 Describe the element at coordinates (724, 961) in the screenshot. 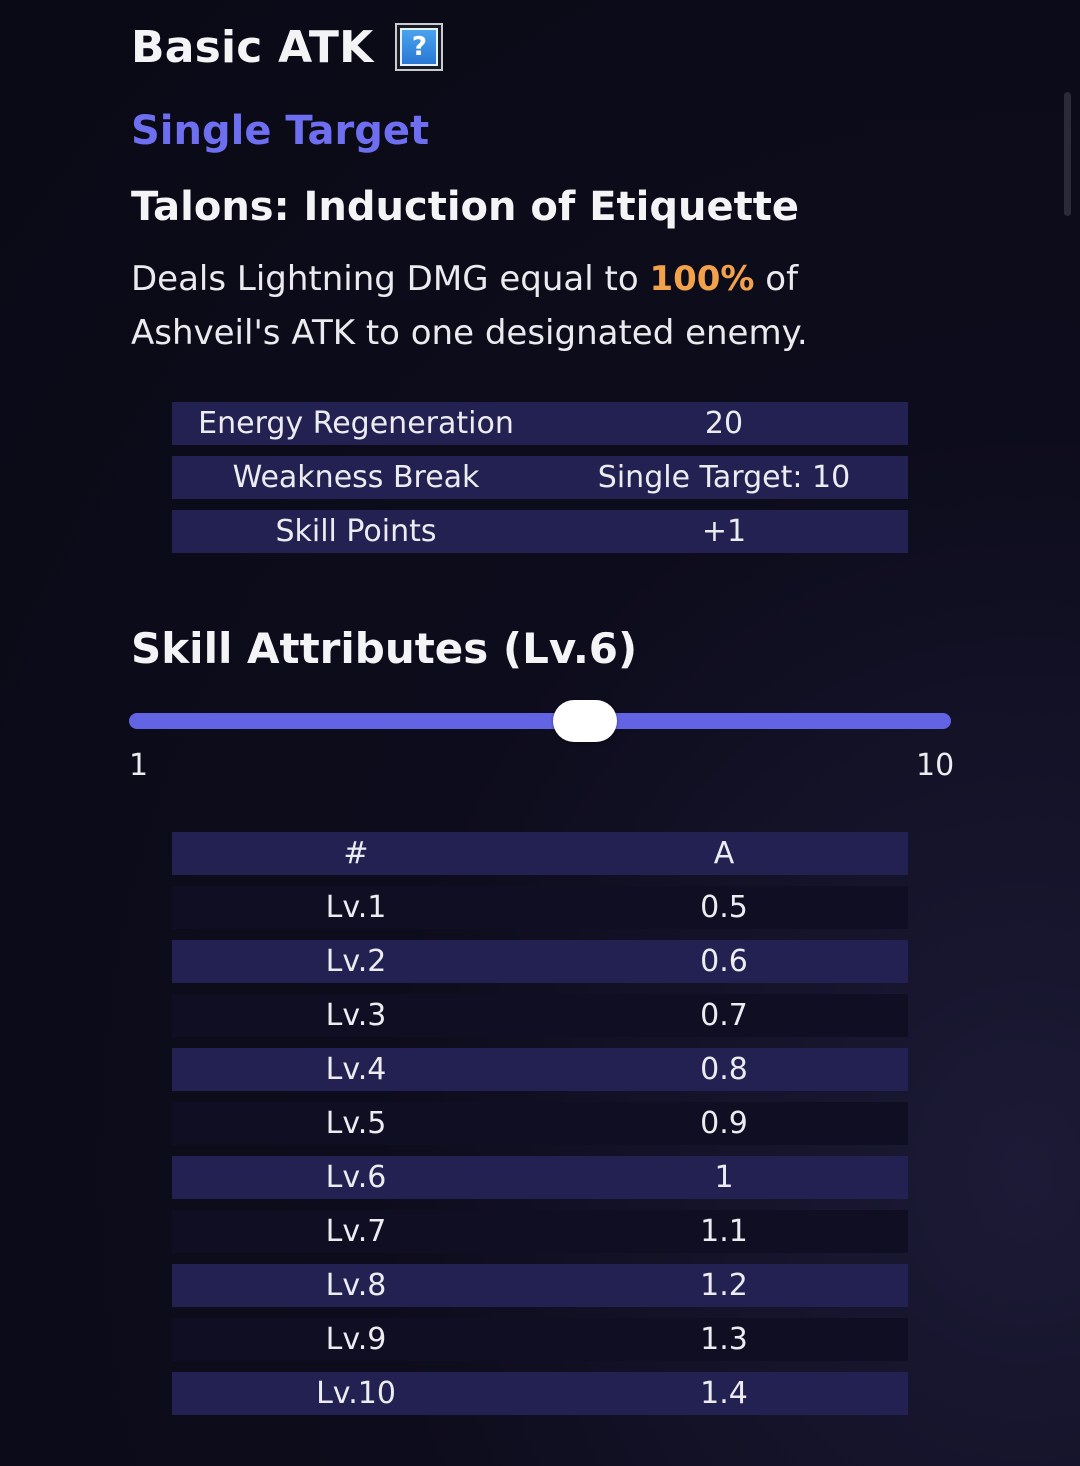

I see `value-cell: 0.6` at that location.